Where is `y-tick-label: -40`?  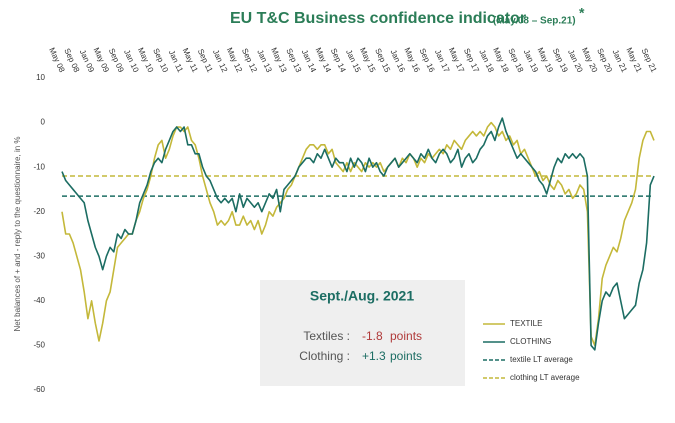 y-tick-label: -40 is located at coordinates (39, 300).